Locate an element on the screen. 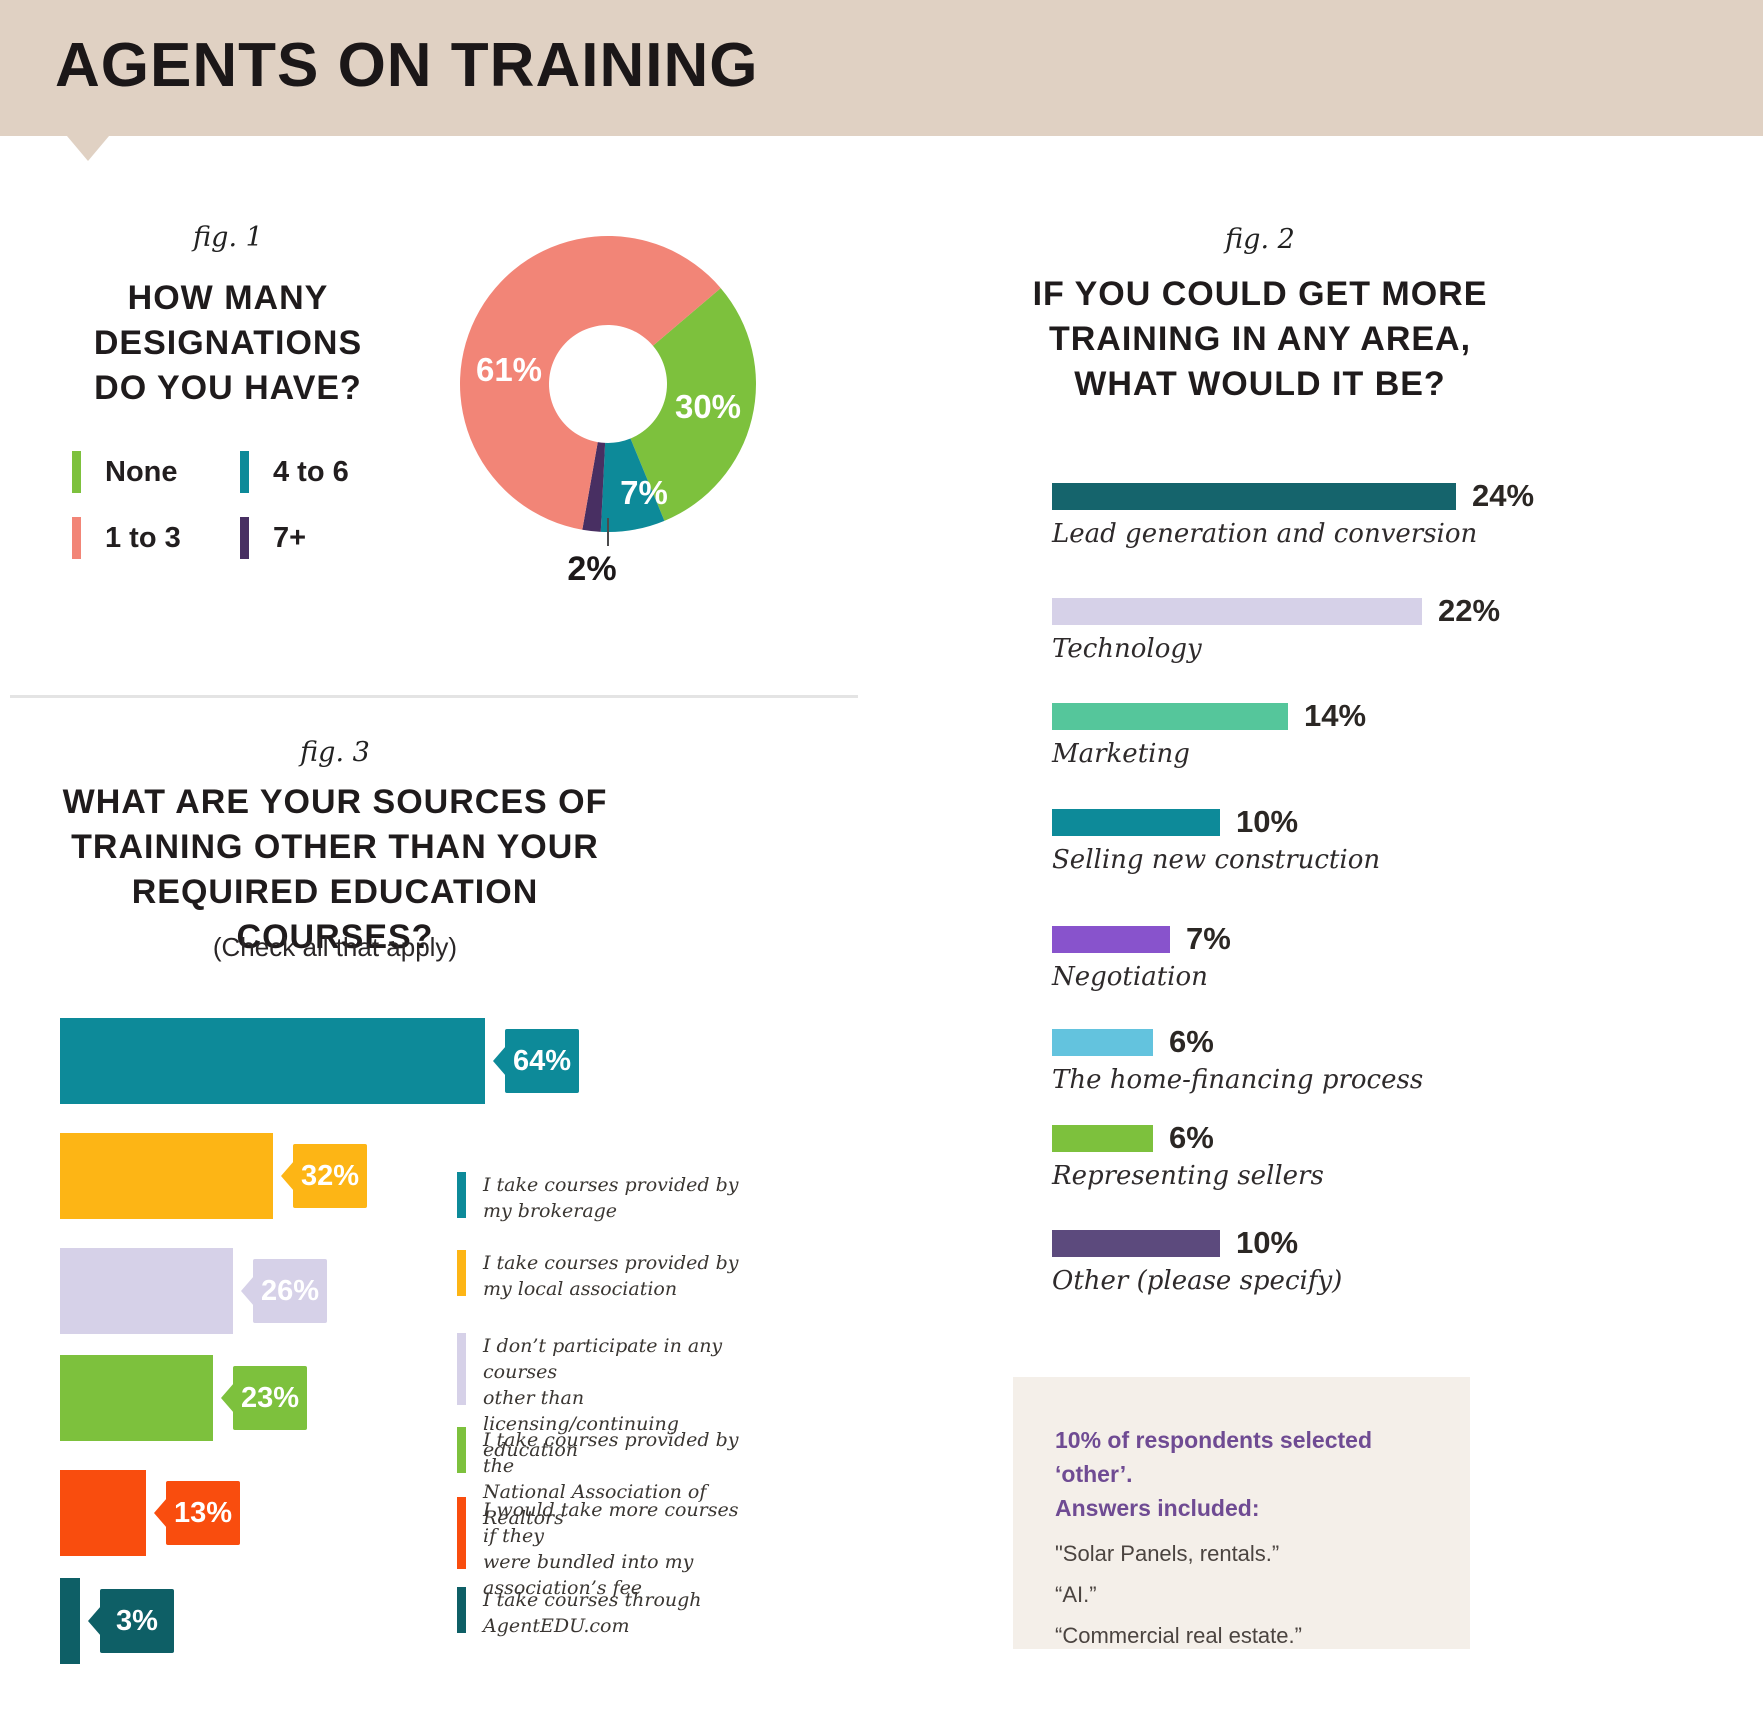 Image resolution: width=1763 pixels, height=1730 pixels. fig3-bar-value: 23% is located at coordinates (270, 1397).